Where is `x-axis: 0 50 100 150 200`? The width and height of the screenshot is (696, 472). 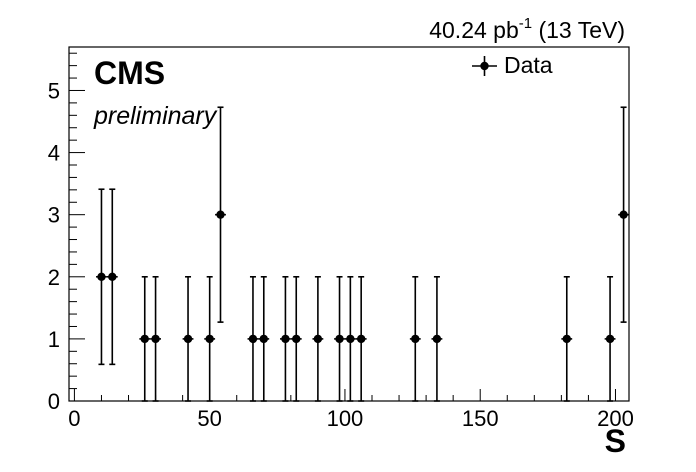 x-axis: 0 50 100 150 200 is located at coordinates (351, 410).